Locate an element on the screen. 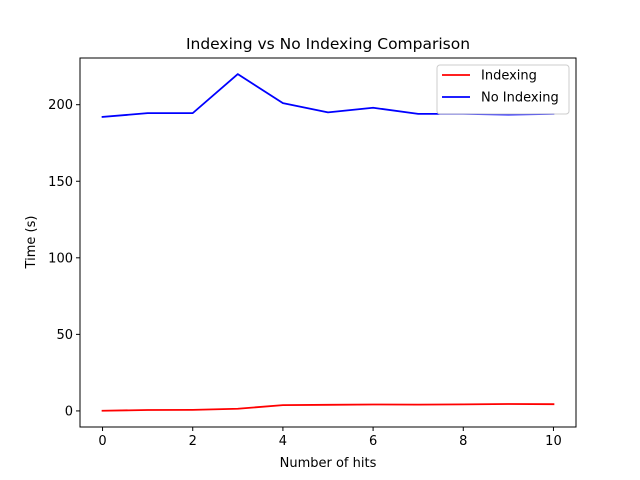 This screenshot has width=640, height=480. x-tick-label: 2 is located at coordinates (193, 441).